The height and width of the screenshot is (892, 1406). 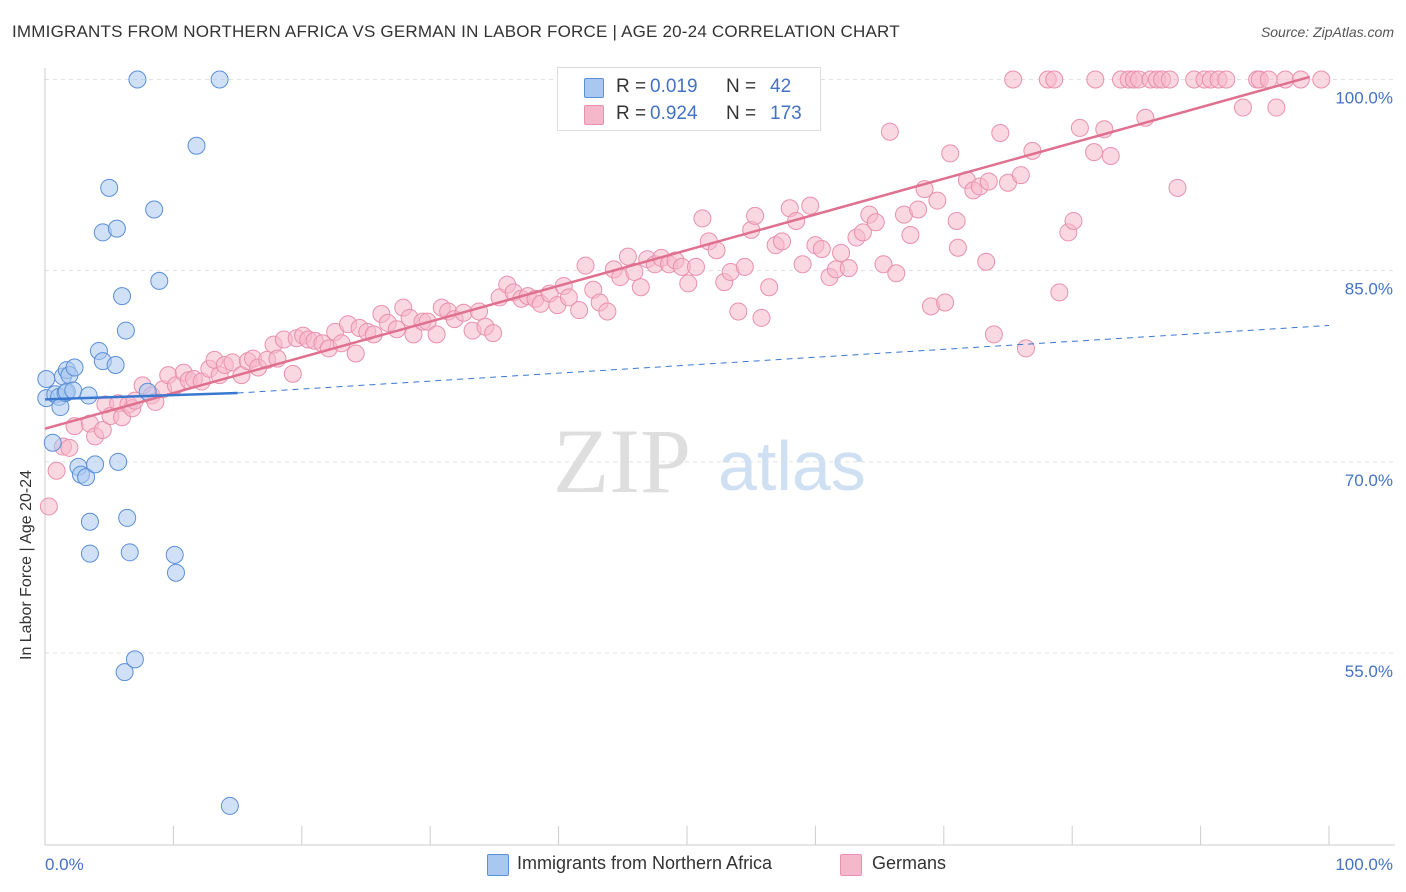 What do you see at coordinates (1369, 671) in the screenshot?
I see `y-tick-label: 55.0%` at bounding box center [1369, 671].